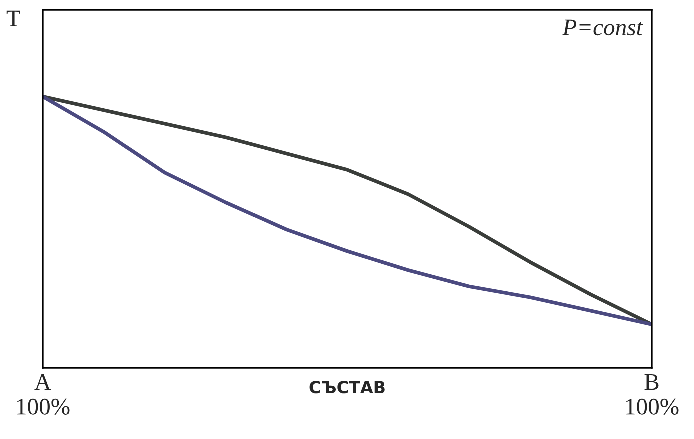  Describe the element at coordinates (652, 394) in the screenshot. I see `x-tick-label: B 100%` at that location.